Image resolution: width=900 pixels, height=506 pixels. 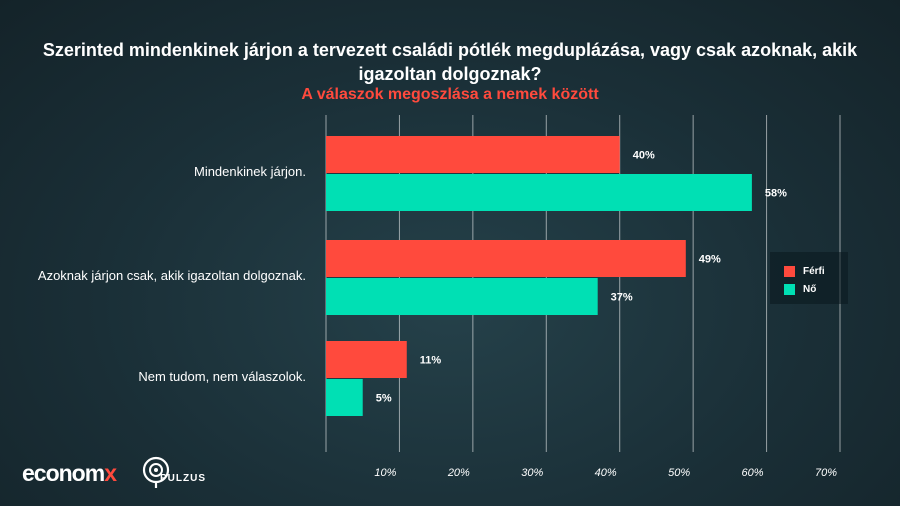 What do you see at coordinates (385, 473) in the screenshot?
I see `x-tick-label: 10%` at bounding box center [385, 473].